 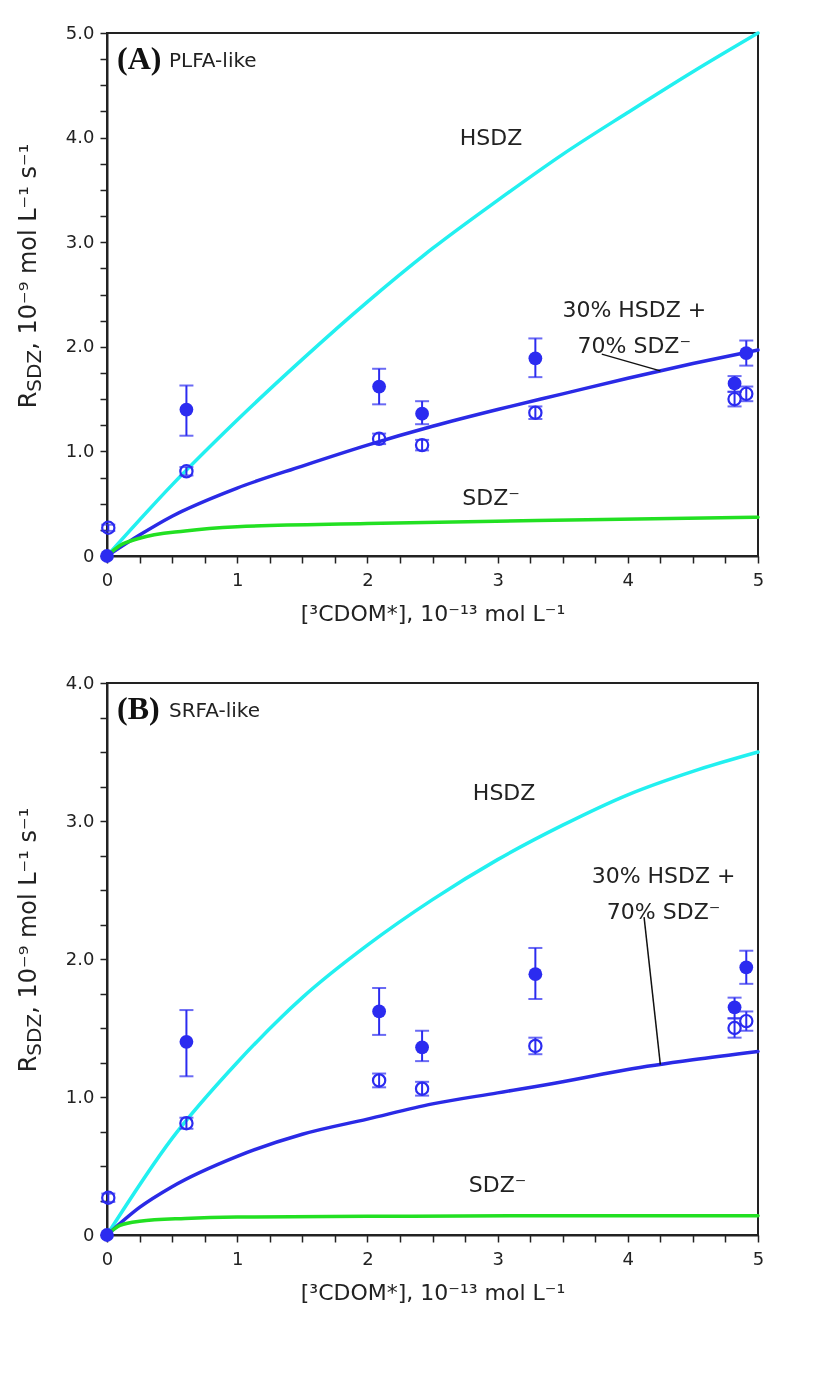 I want to click on text: SRFA-like, so click(x=215, y=710).